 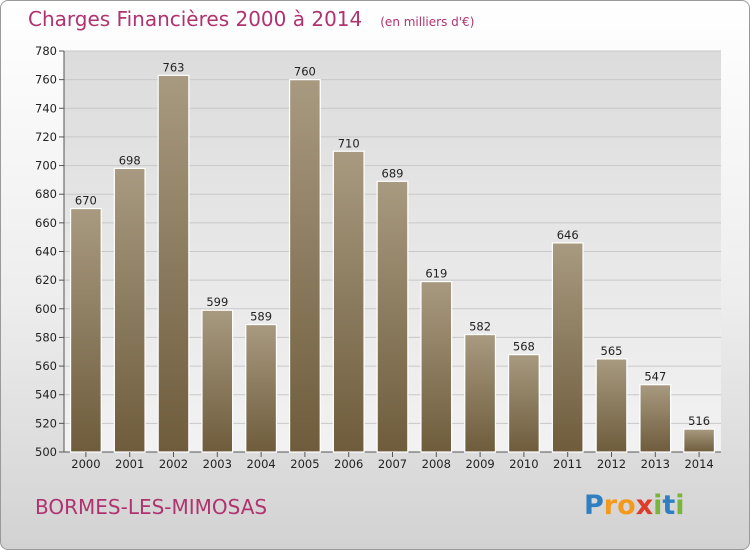 What do you see at coordinates (698, 464) in the screenshot?
I see `x-tick-label-2014: 2014` at bounding box center [698, 464].